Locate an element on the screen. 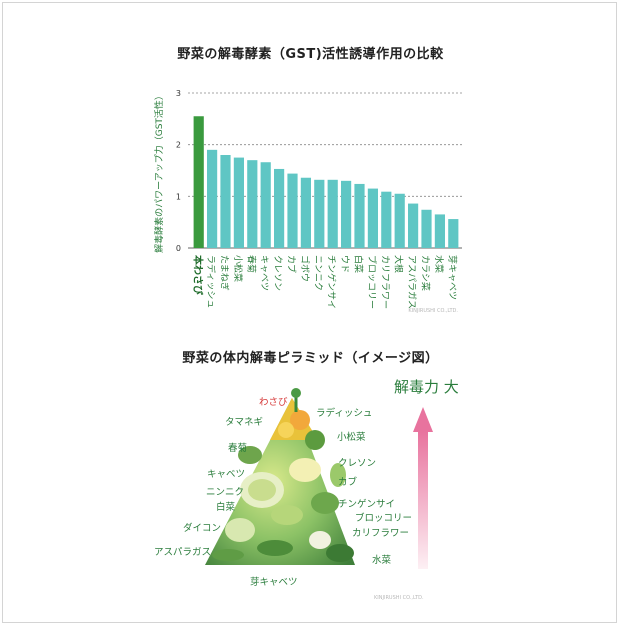  category-label: ブロッコリー is located at coordinates (372, 282).